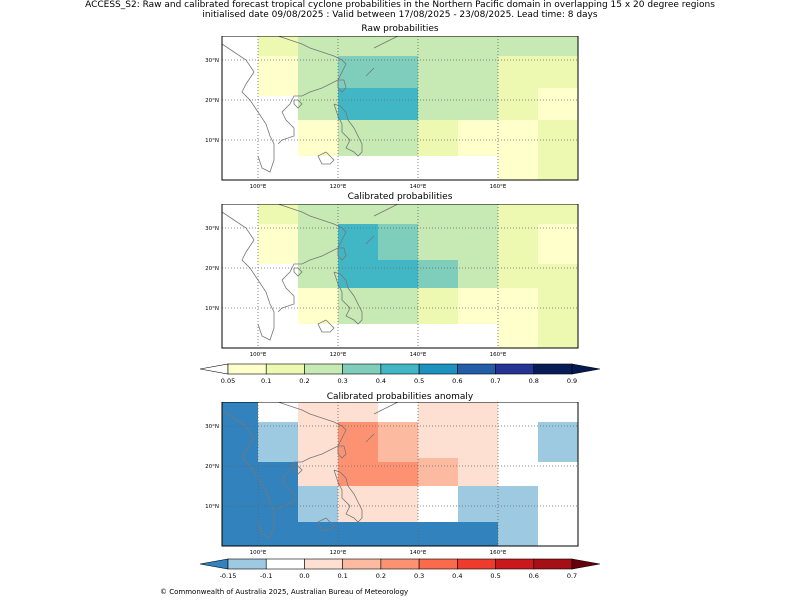 This screenshot has width=800, height=600. I want to click on latitude-tick-label: 20°N, so click(212, 467).